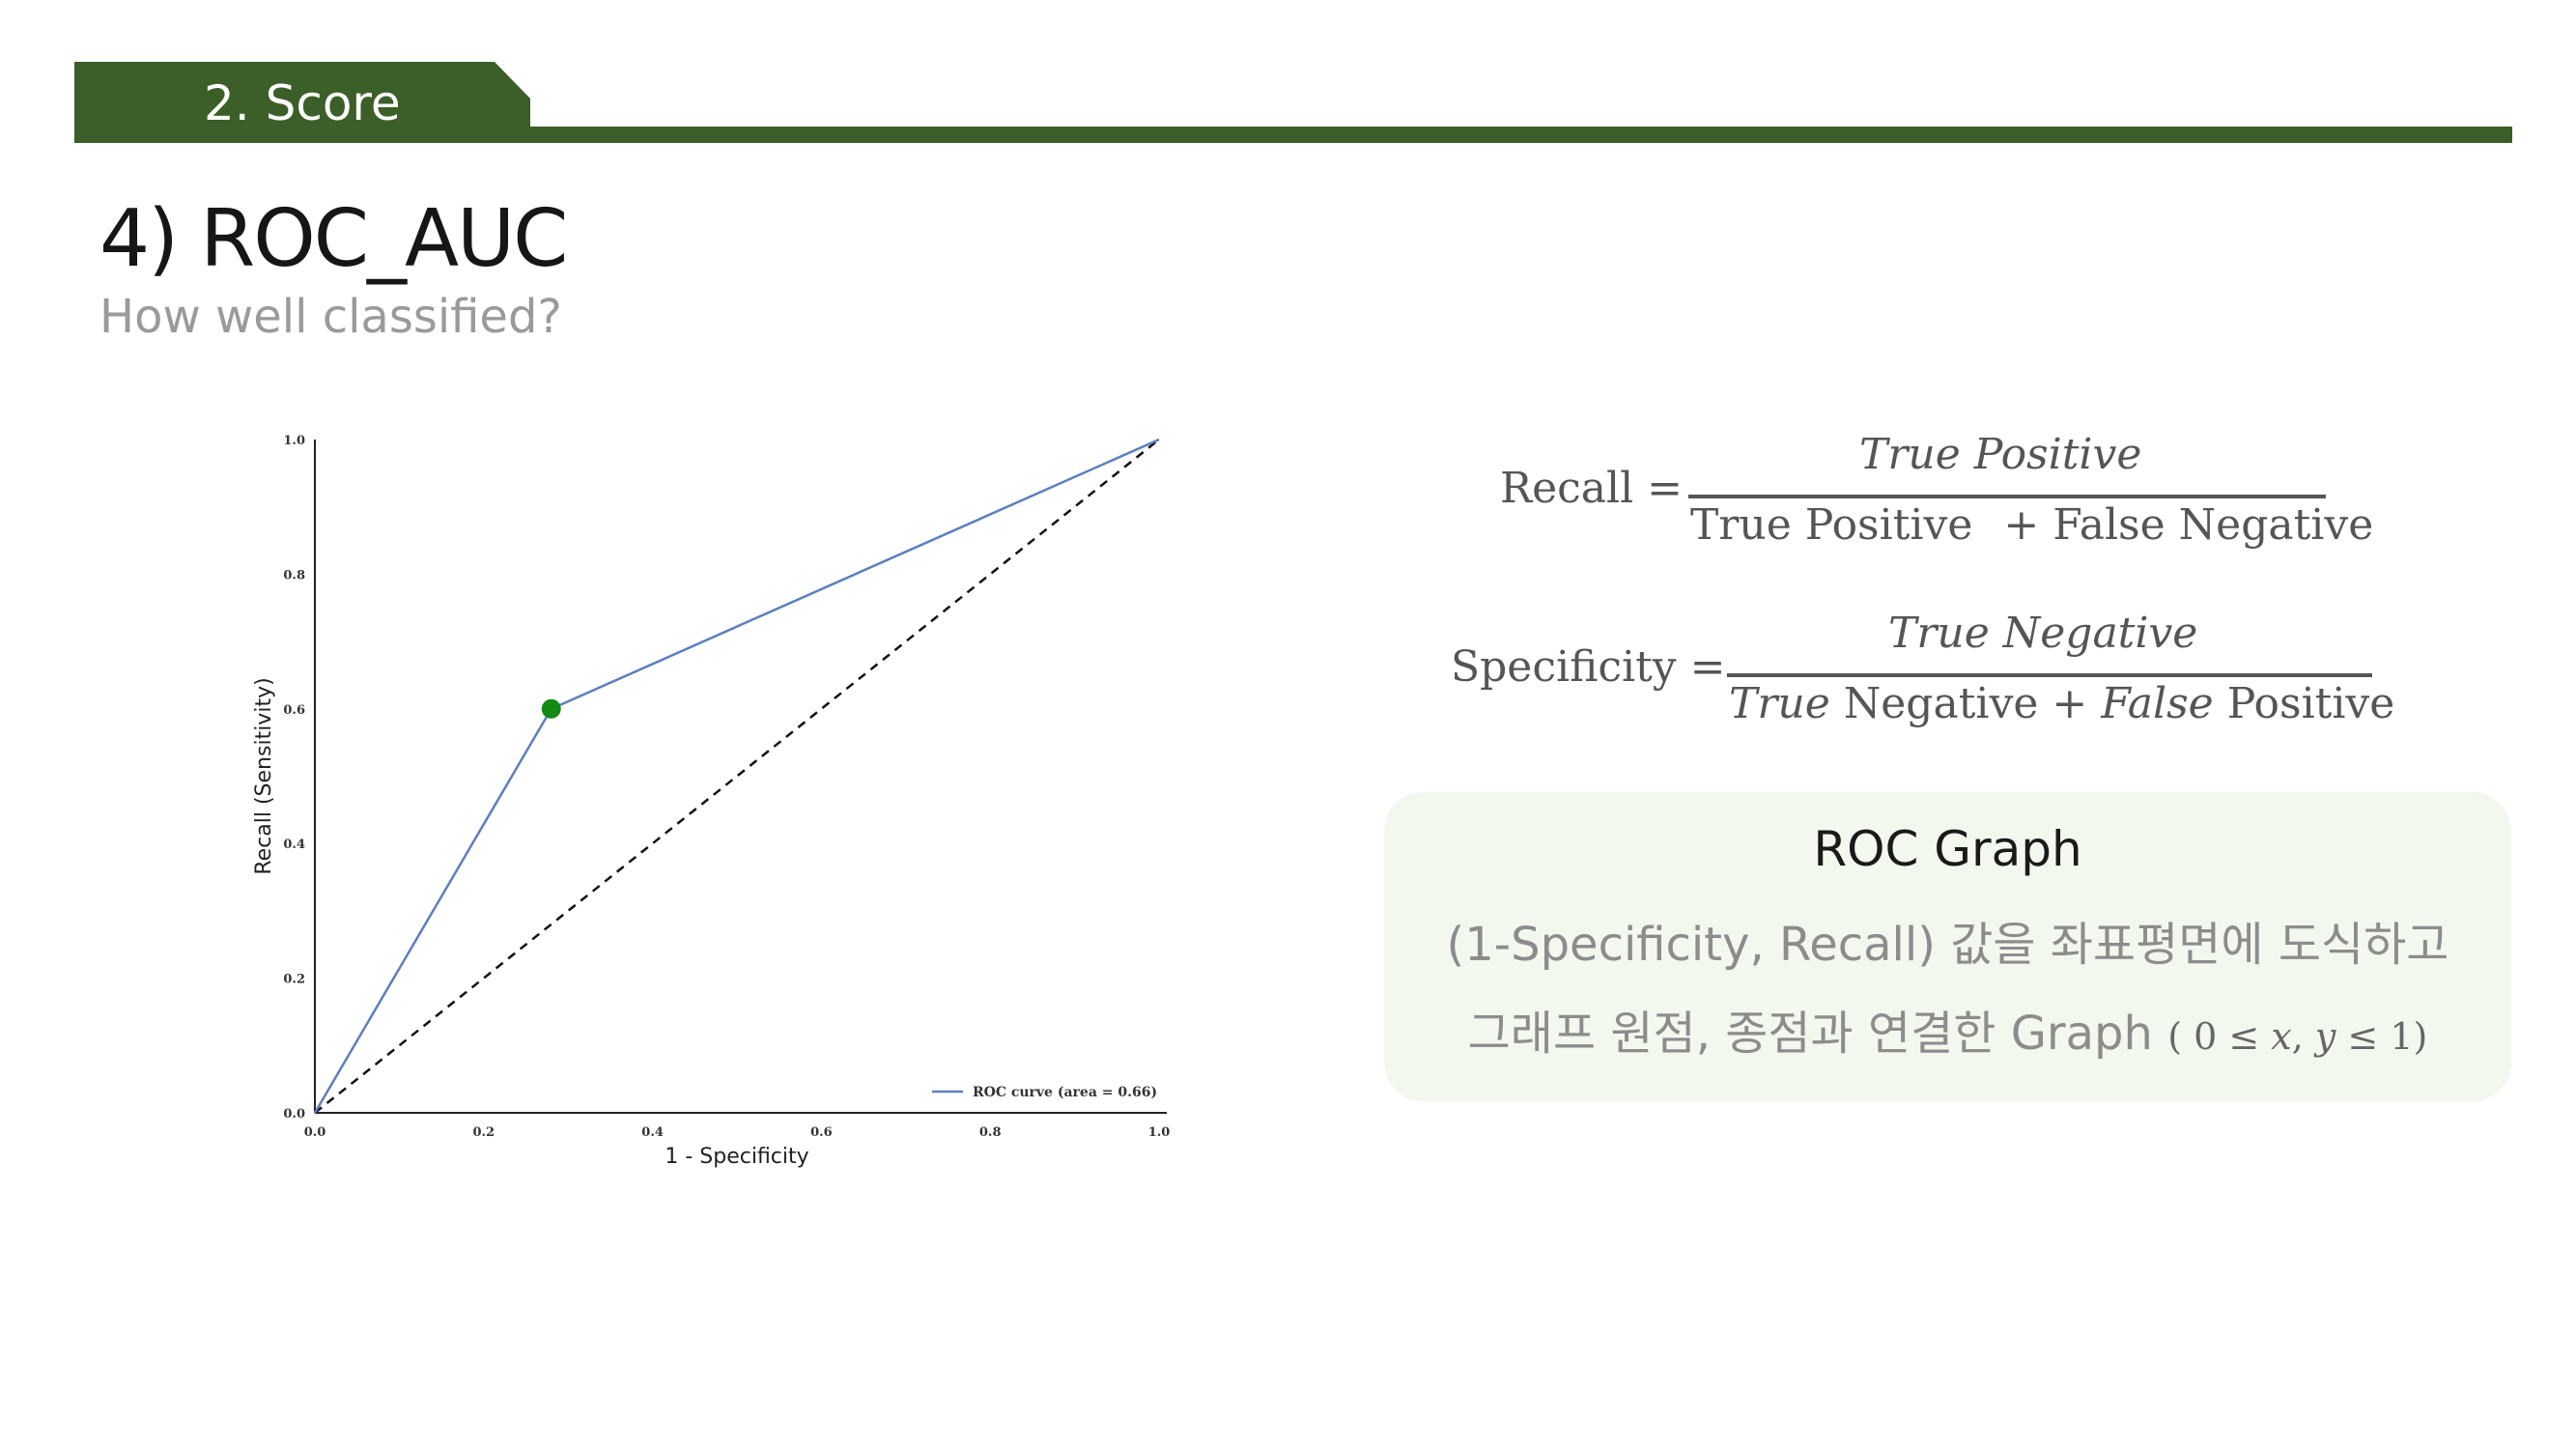  I want to click on section-label: 2. Score, so click(302, 103).